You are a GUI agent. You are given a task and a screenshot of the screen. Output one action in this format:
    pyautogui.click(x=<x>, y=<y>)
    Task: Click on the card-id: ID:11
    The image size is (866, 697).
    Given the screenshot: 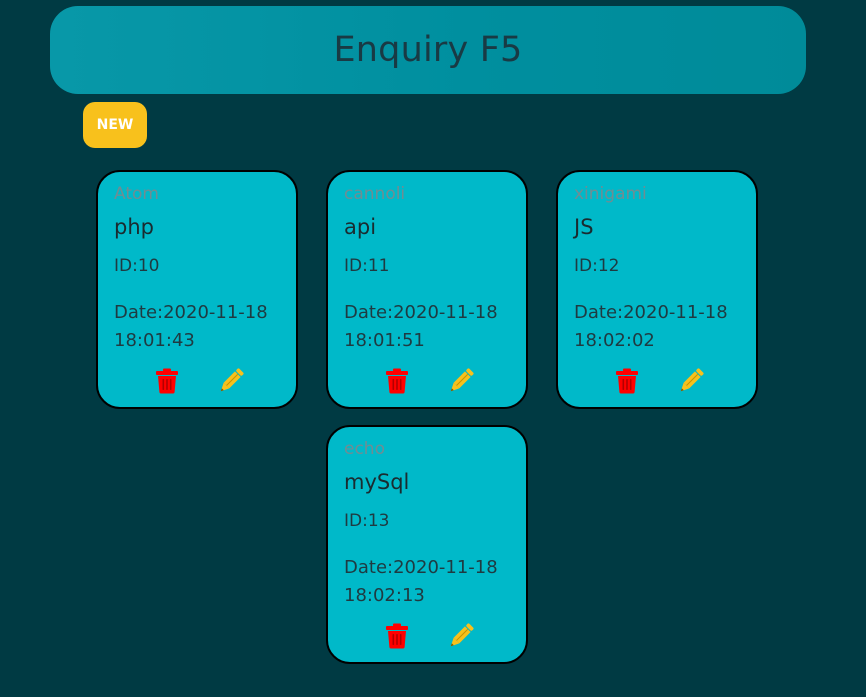 What is the action you would take?
    pyautogui.click(x=367, y=266)
    